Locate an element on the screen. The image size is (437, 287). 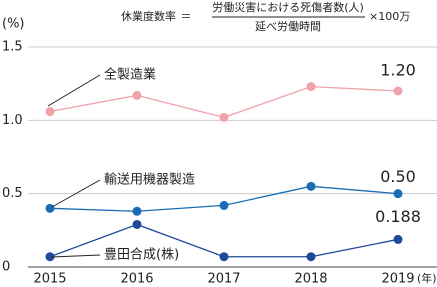
x-tick-label: 2017 is located at coordinates (223, 279).